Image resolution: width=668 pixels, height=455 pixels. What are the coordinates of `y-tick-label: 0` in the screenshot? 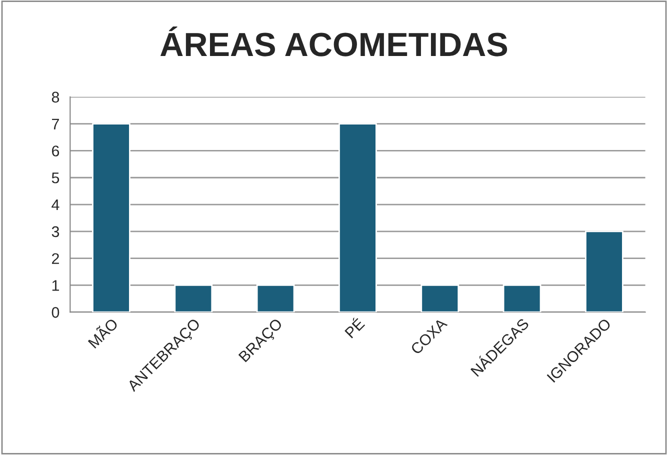 It's located at (56, 312).